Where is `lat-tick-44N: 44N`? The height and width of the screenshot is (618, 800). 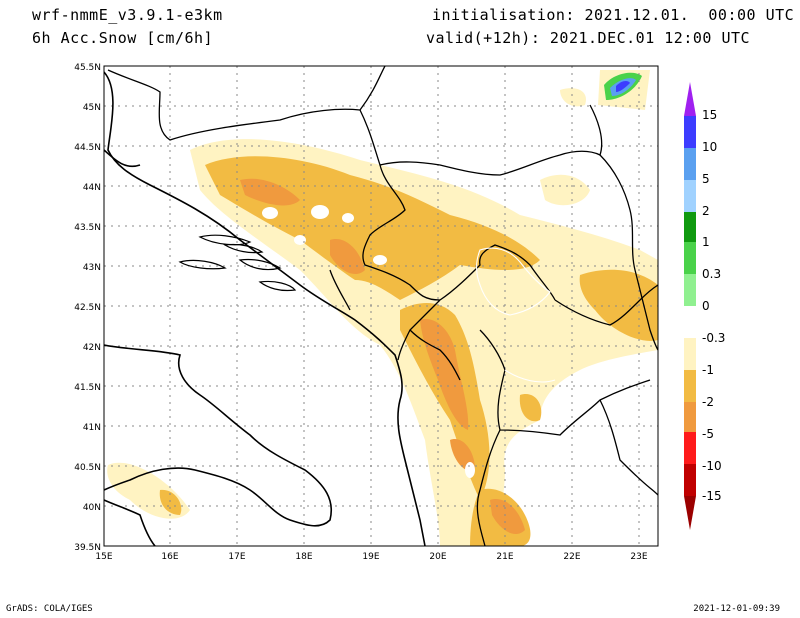 lat-tick-44N: 44N is located at coordinates (92, 188).